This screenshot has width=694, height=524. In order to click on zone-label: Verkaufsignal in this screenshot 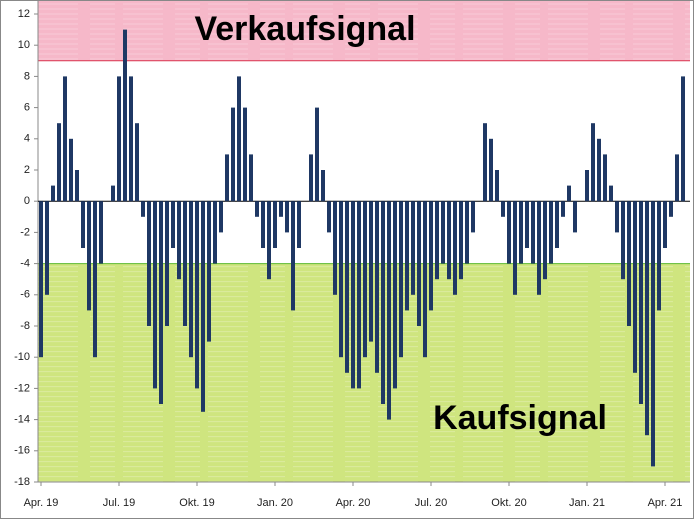, I will do `click(304, 29)`.